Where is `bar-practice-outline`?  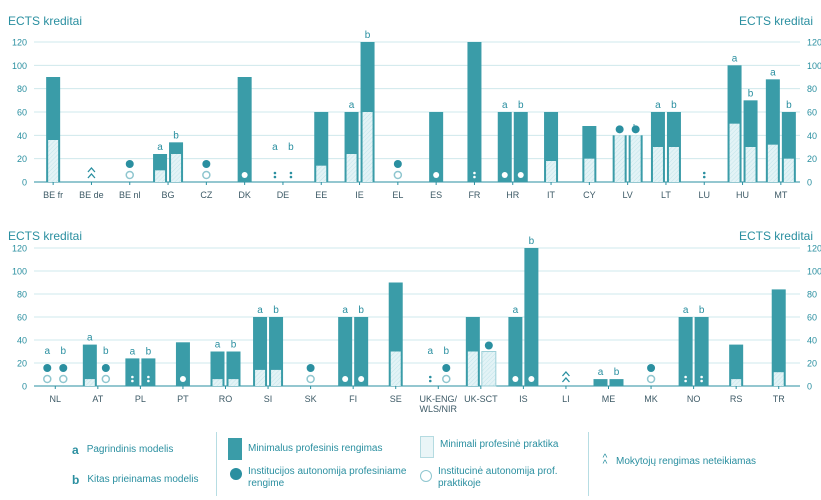
bar-practice-outline is located at coordinates (489, 369).